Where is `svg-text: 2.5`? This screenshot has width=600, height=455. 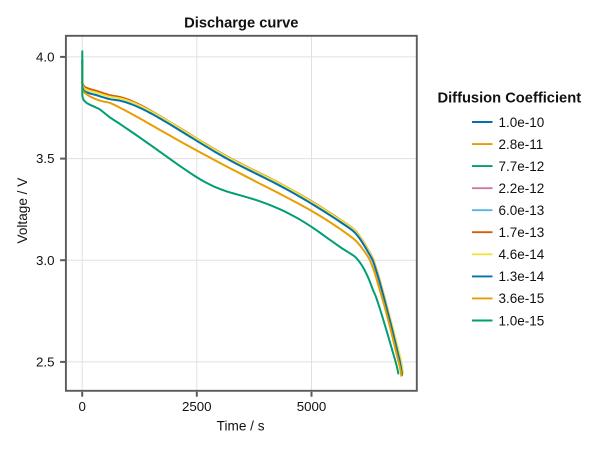 svg-text: 2.5 is located at coordinates (45, 362).